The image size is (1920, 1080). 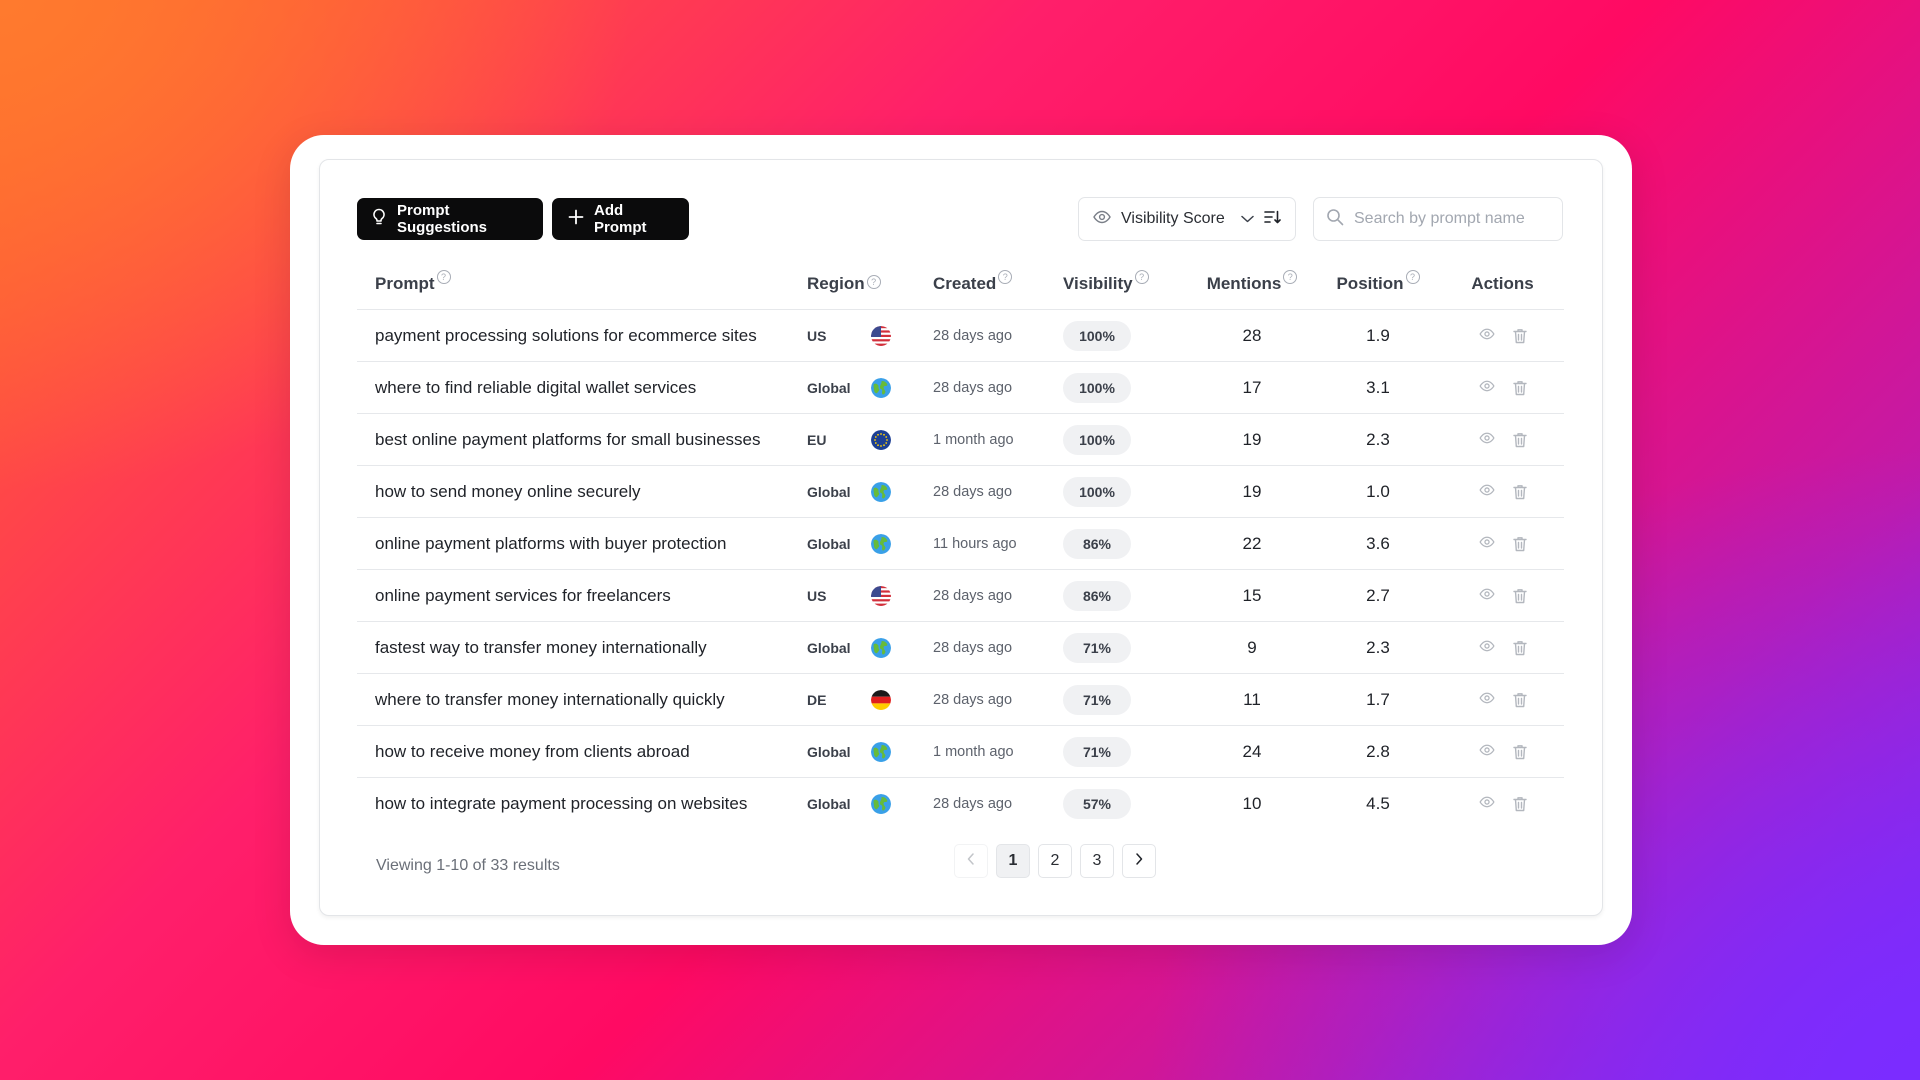 I want to click on column-header-mentions: Mentions?, so click(x=1252, y=281).